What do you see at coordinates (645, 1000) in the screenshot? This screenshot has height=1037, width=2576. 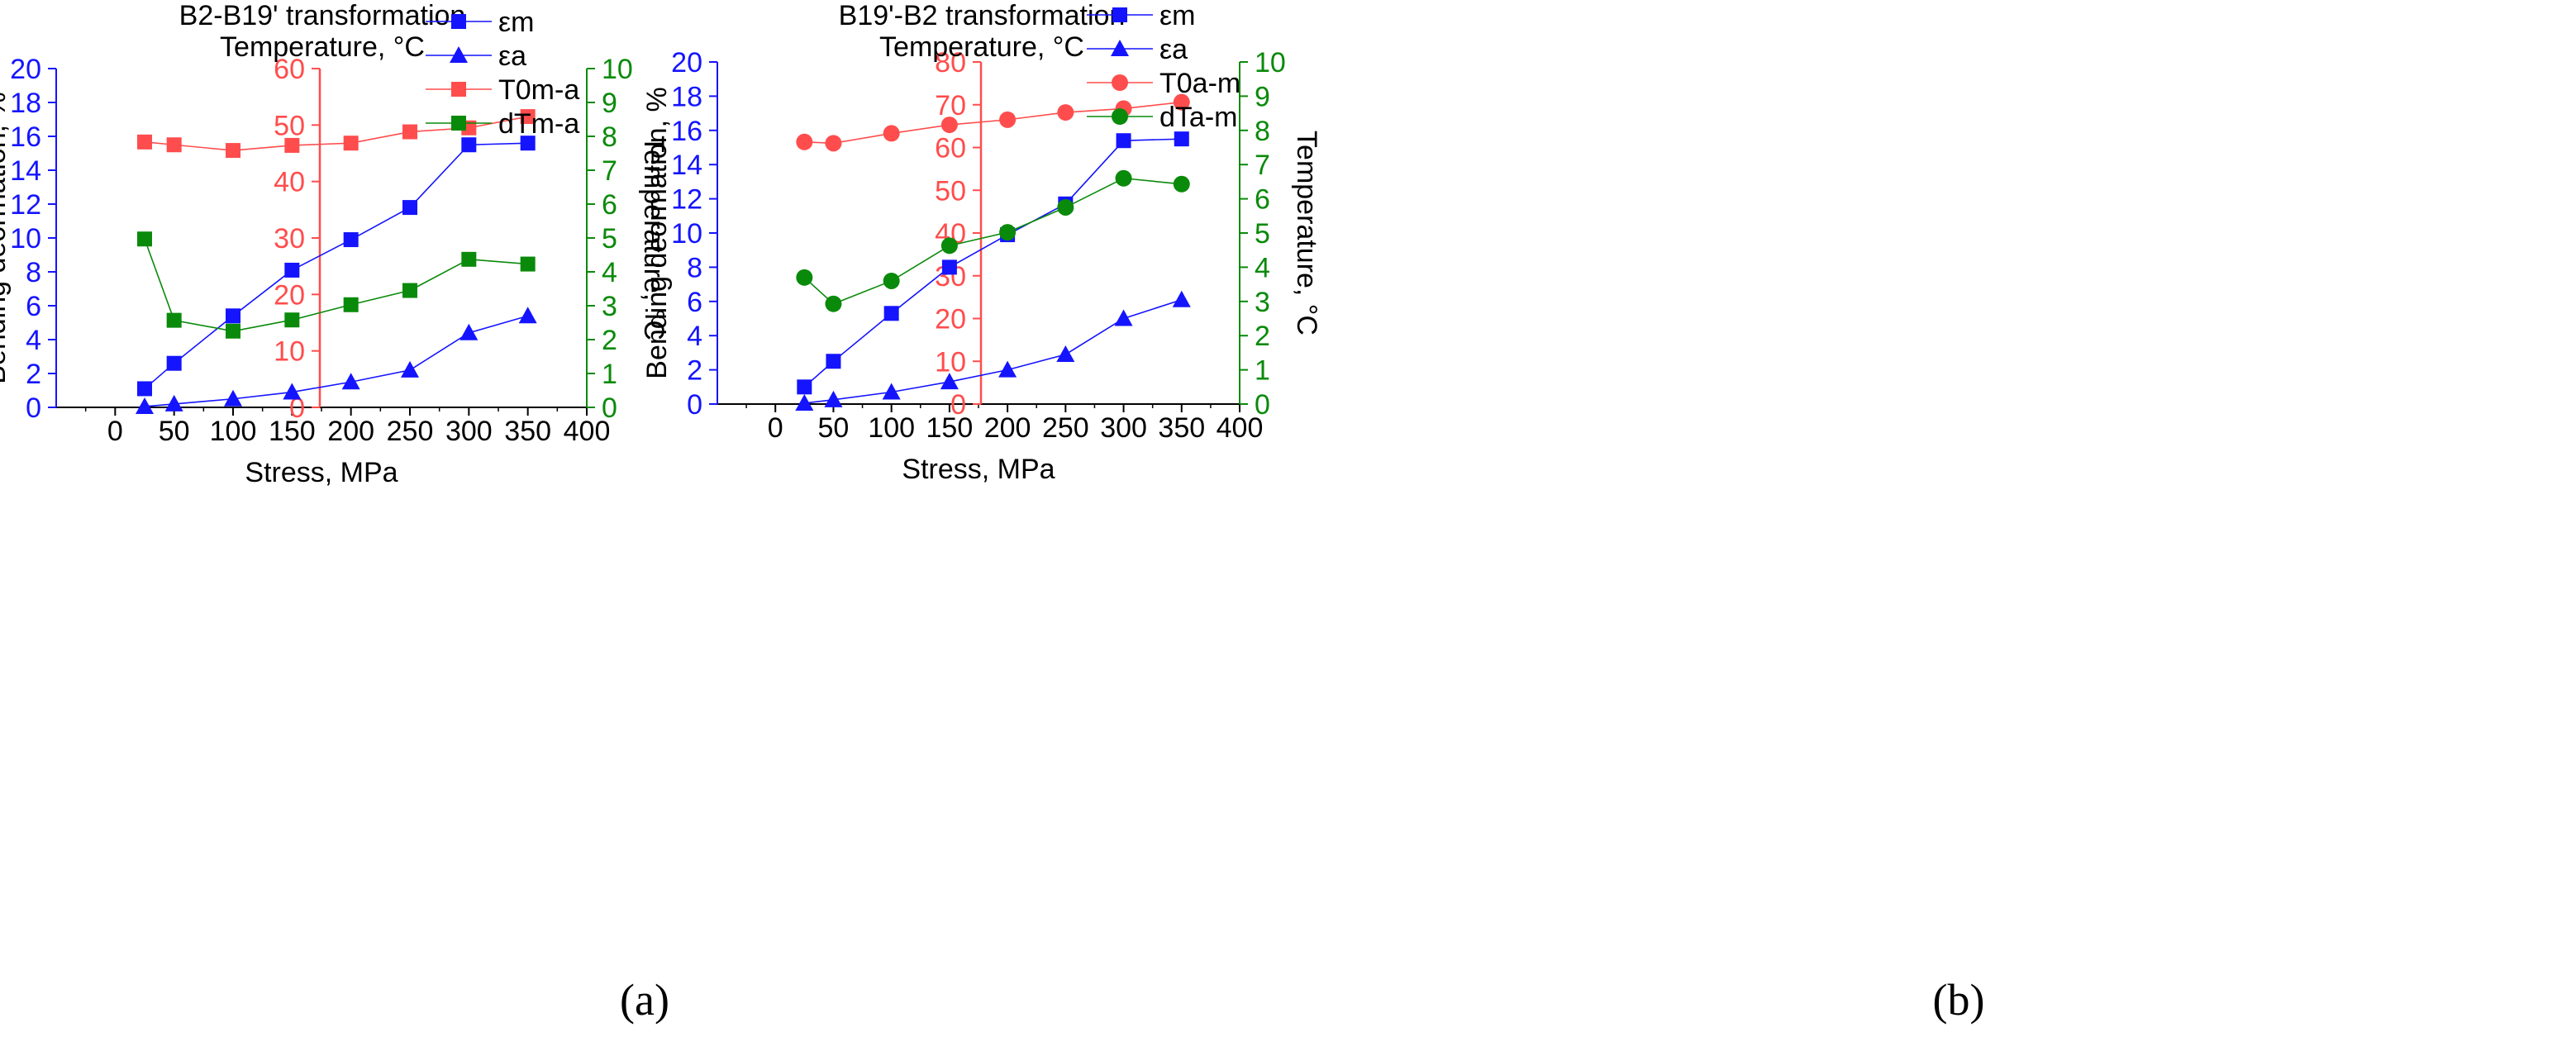 I see `caption-a: (a)` at bounding box center [645, 1000].